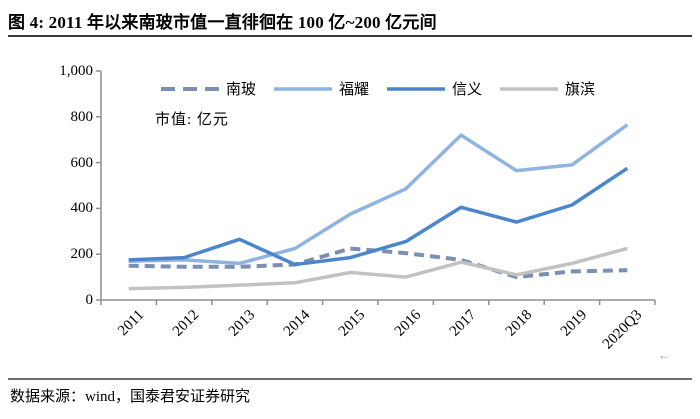  What do you see at coordinates (82, 116) in the screenshot?
I see `y-tick-label: 800` at bounding box center [82, 116].